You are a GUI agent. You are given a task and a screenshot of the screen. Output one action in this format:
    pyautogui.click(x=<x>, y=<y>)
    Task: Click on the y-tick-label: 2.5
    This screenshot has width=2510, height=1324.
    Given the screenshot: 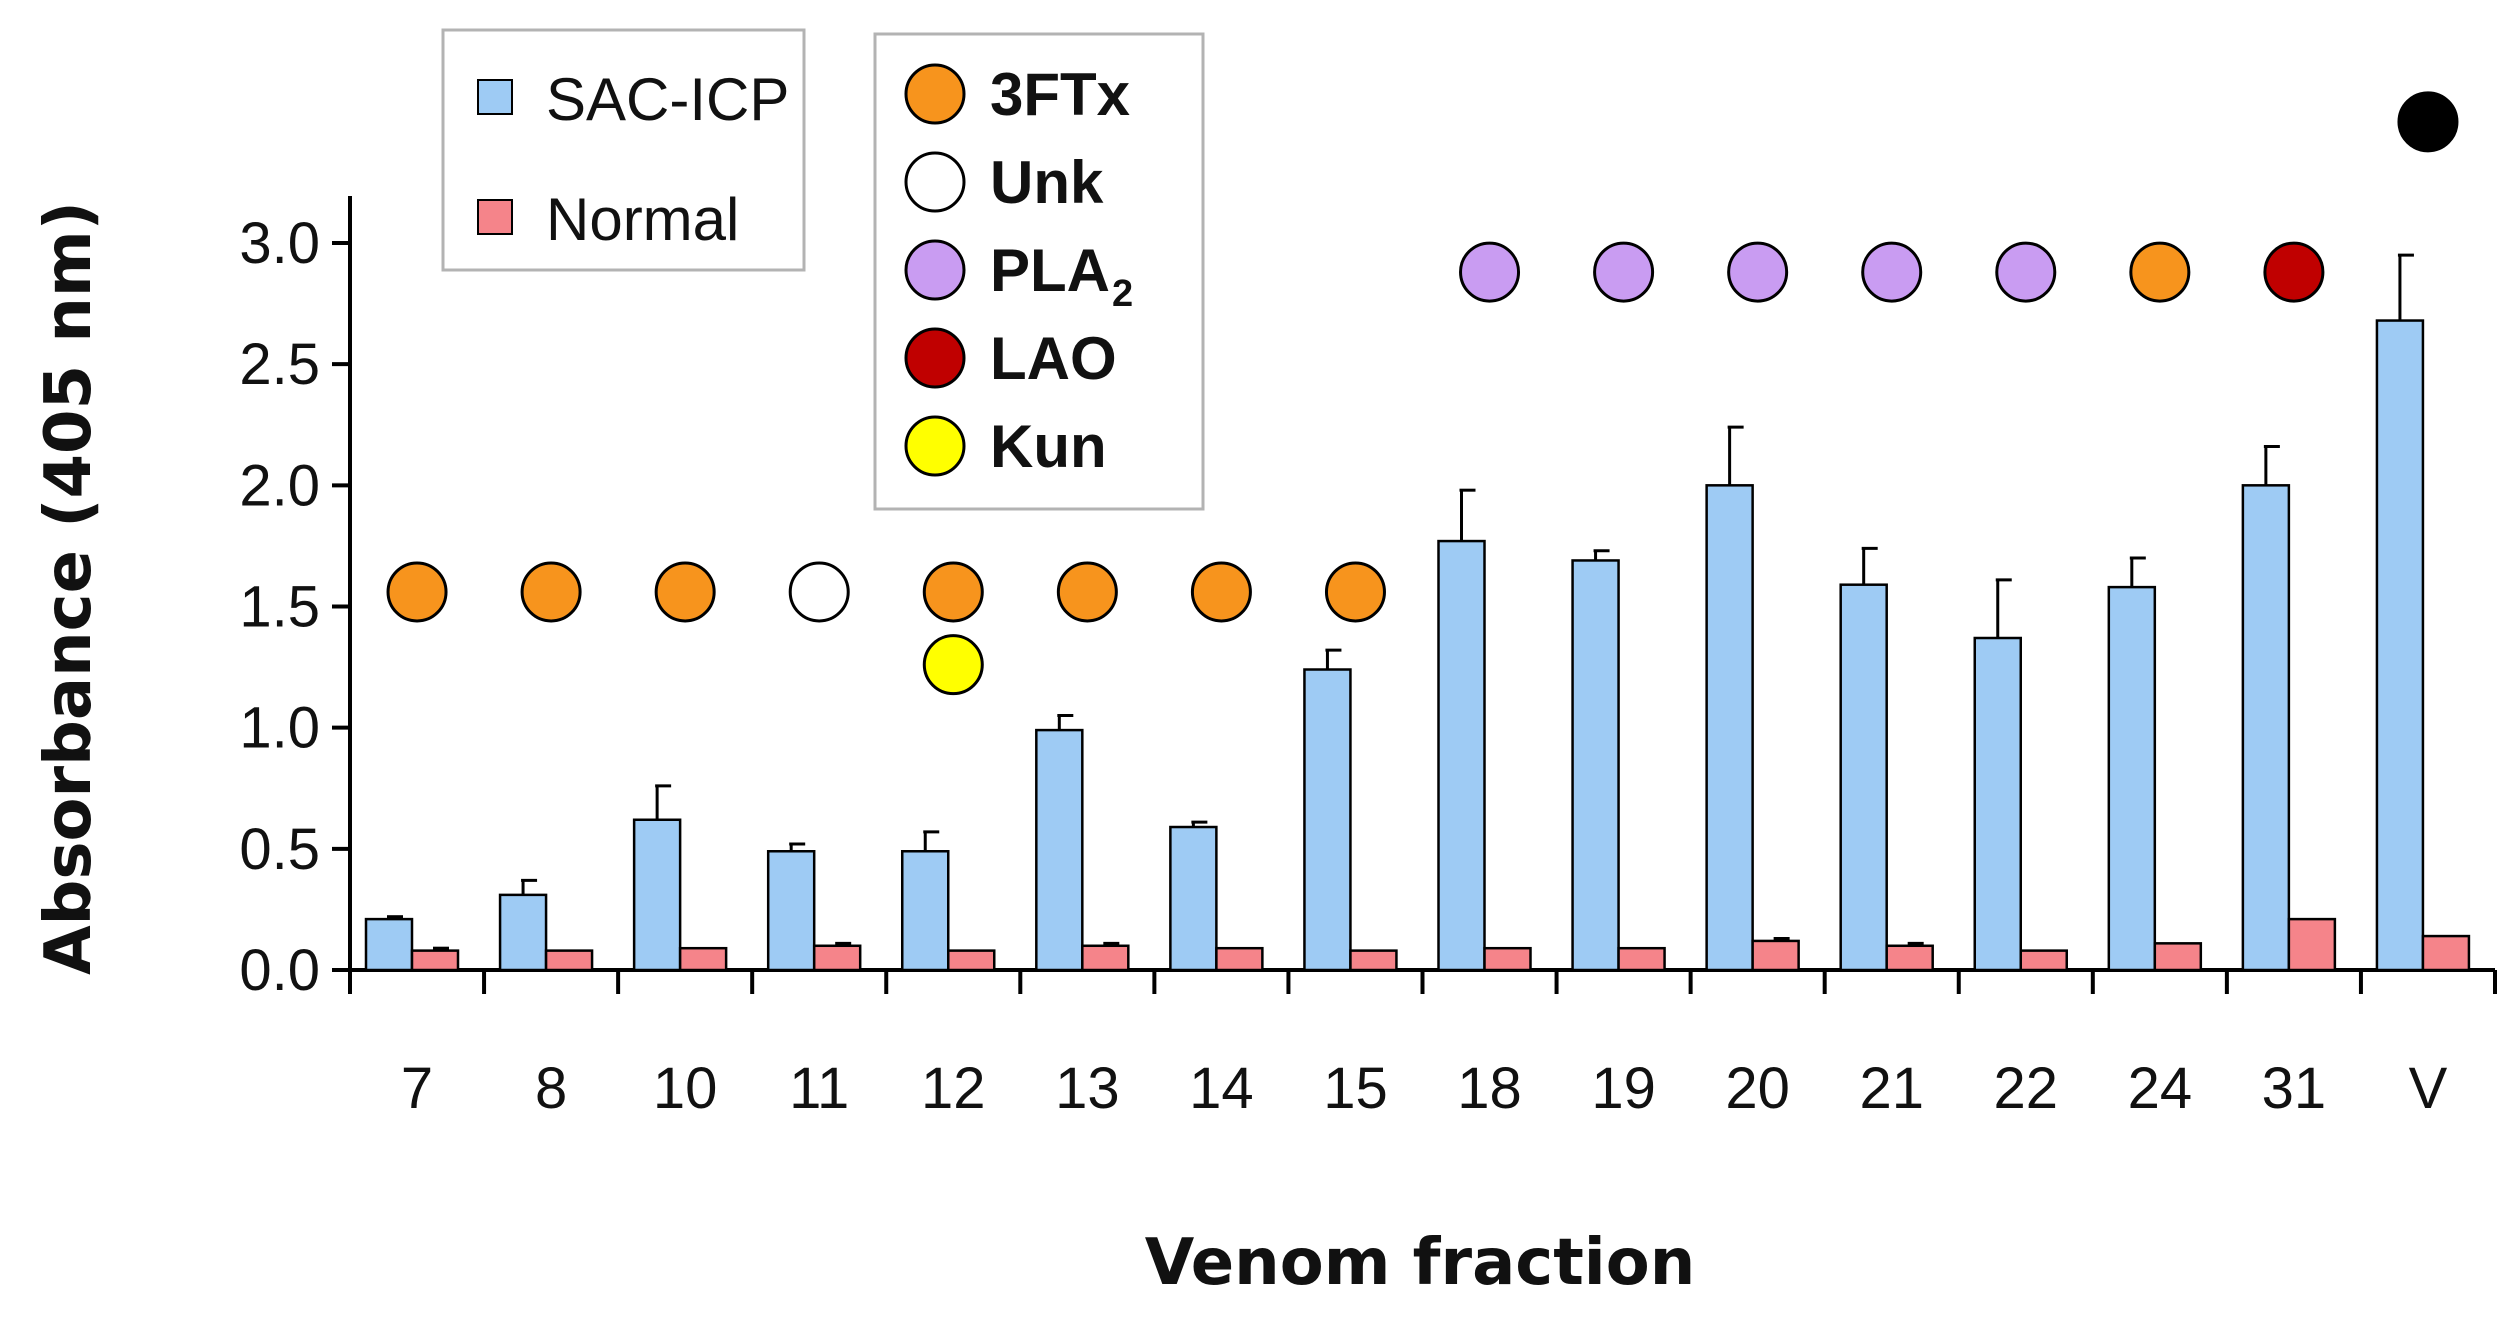 What is the action you would take?
    pyautogui.click(x=279, y=364)
    